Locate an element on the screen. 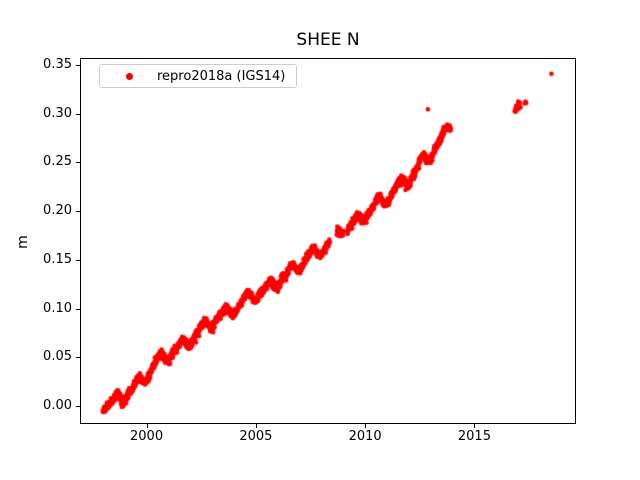 The width and height of the screenshot is (640, 480). x-tick-label: 2010 is located at coordinates (365, 436).